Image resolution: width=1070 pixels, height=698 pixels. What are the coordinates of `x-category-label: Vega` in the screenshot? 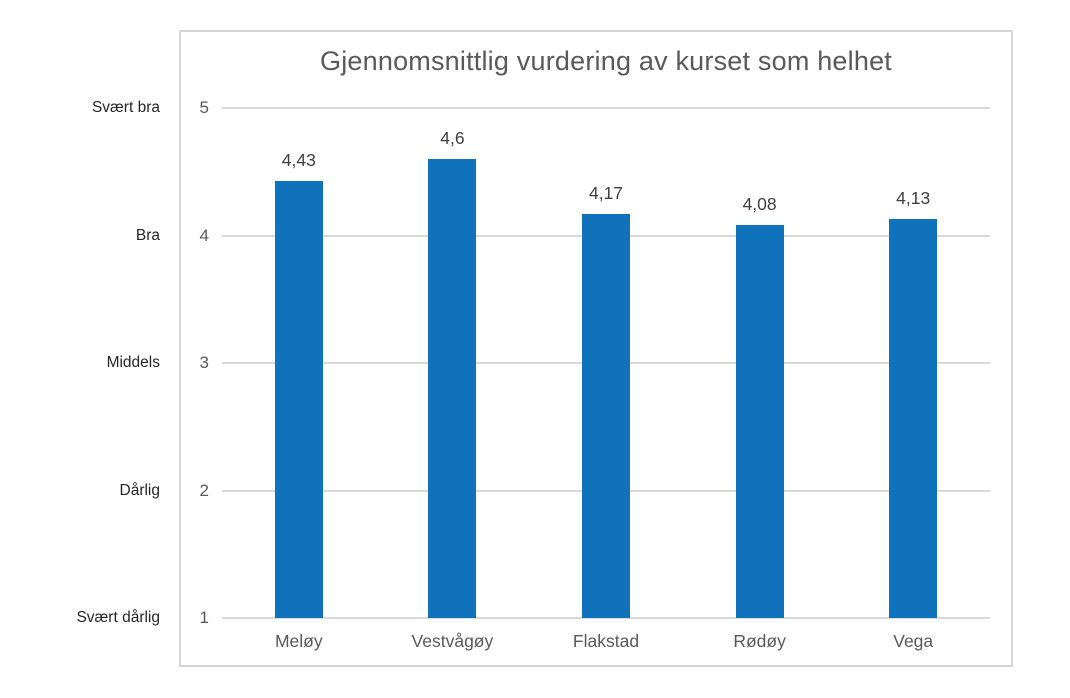 It's located at (913, 641).